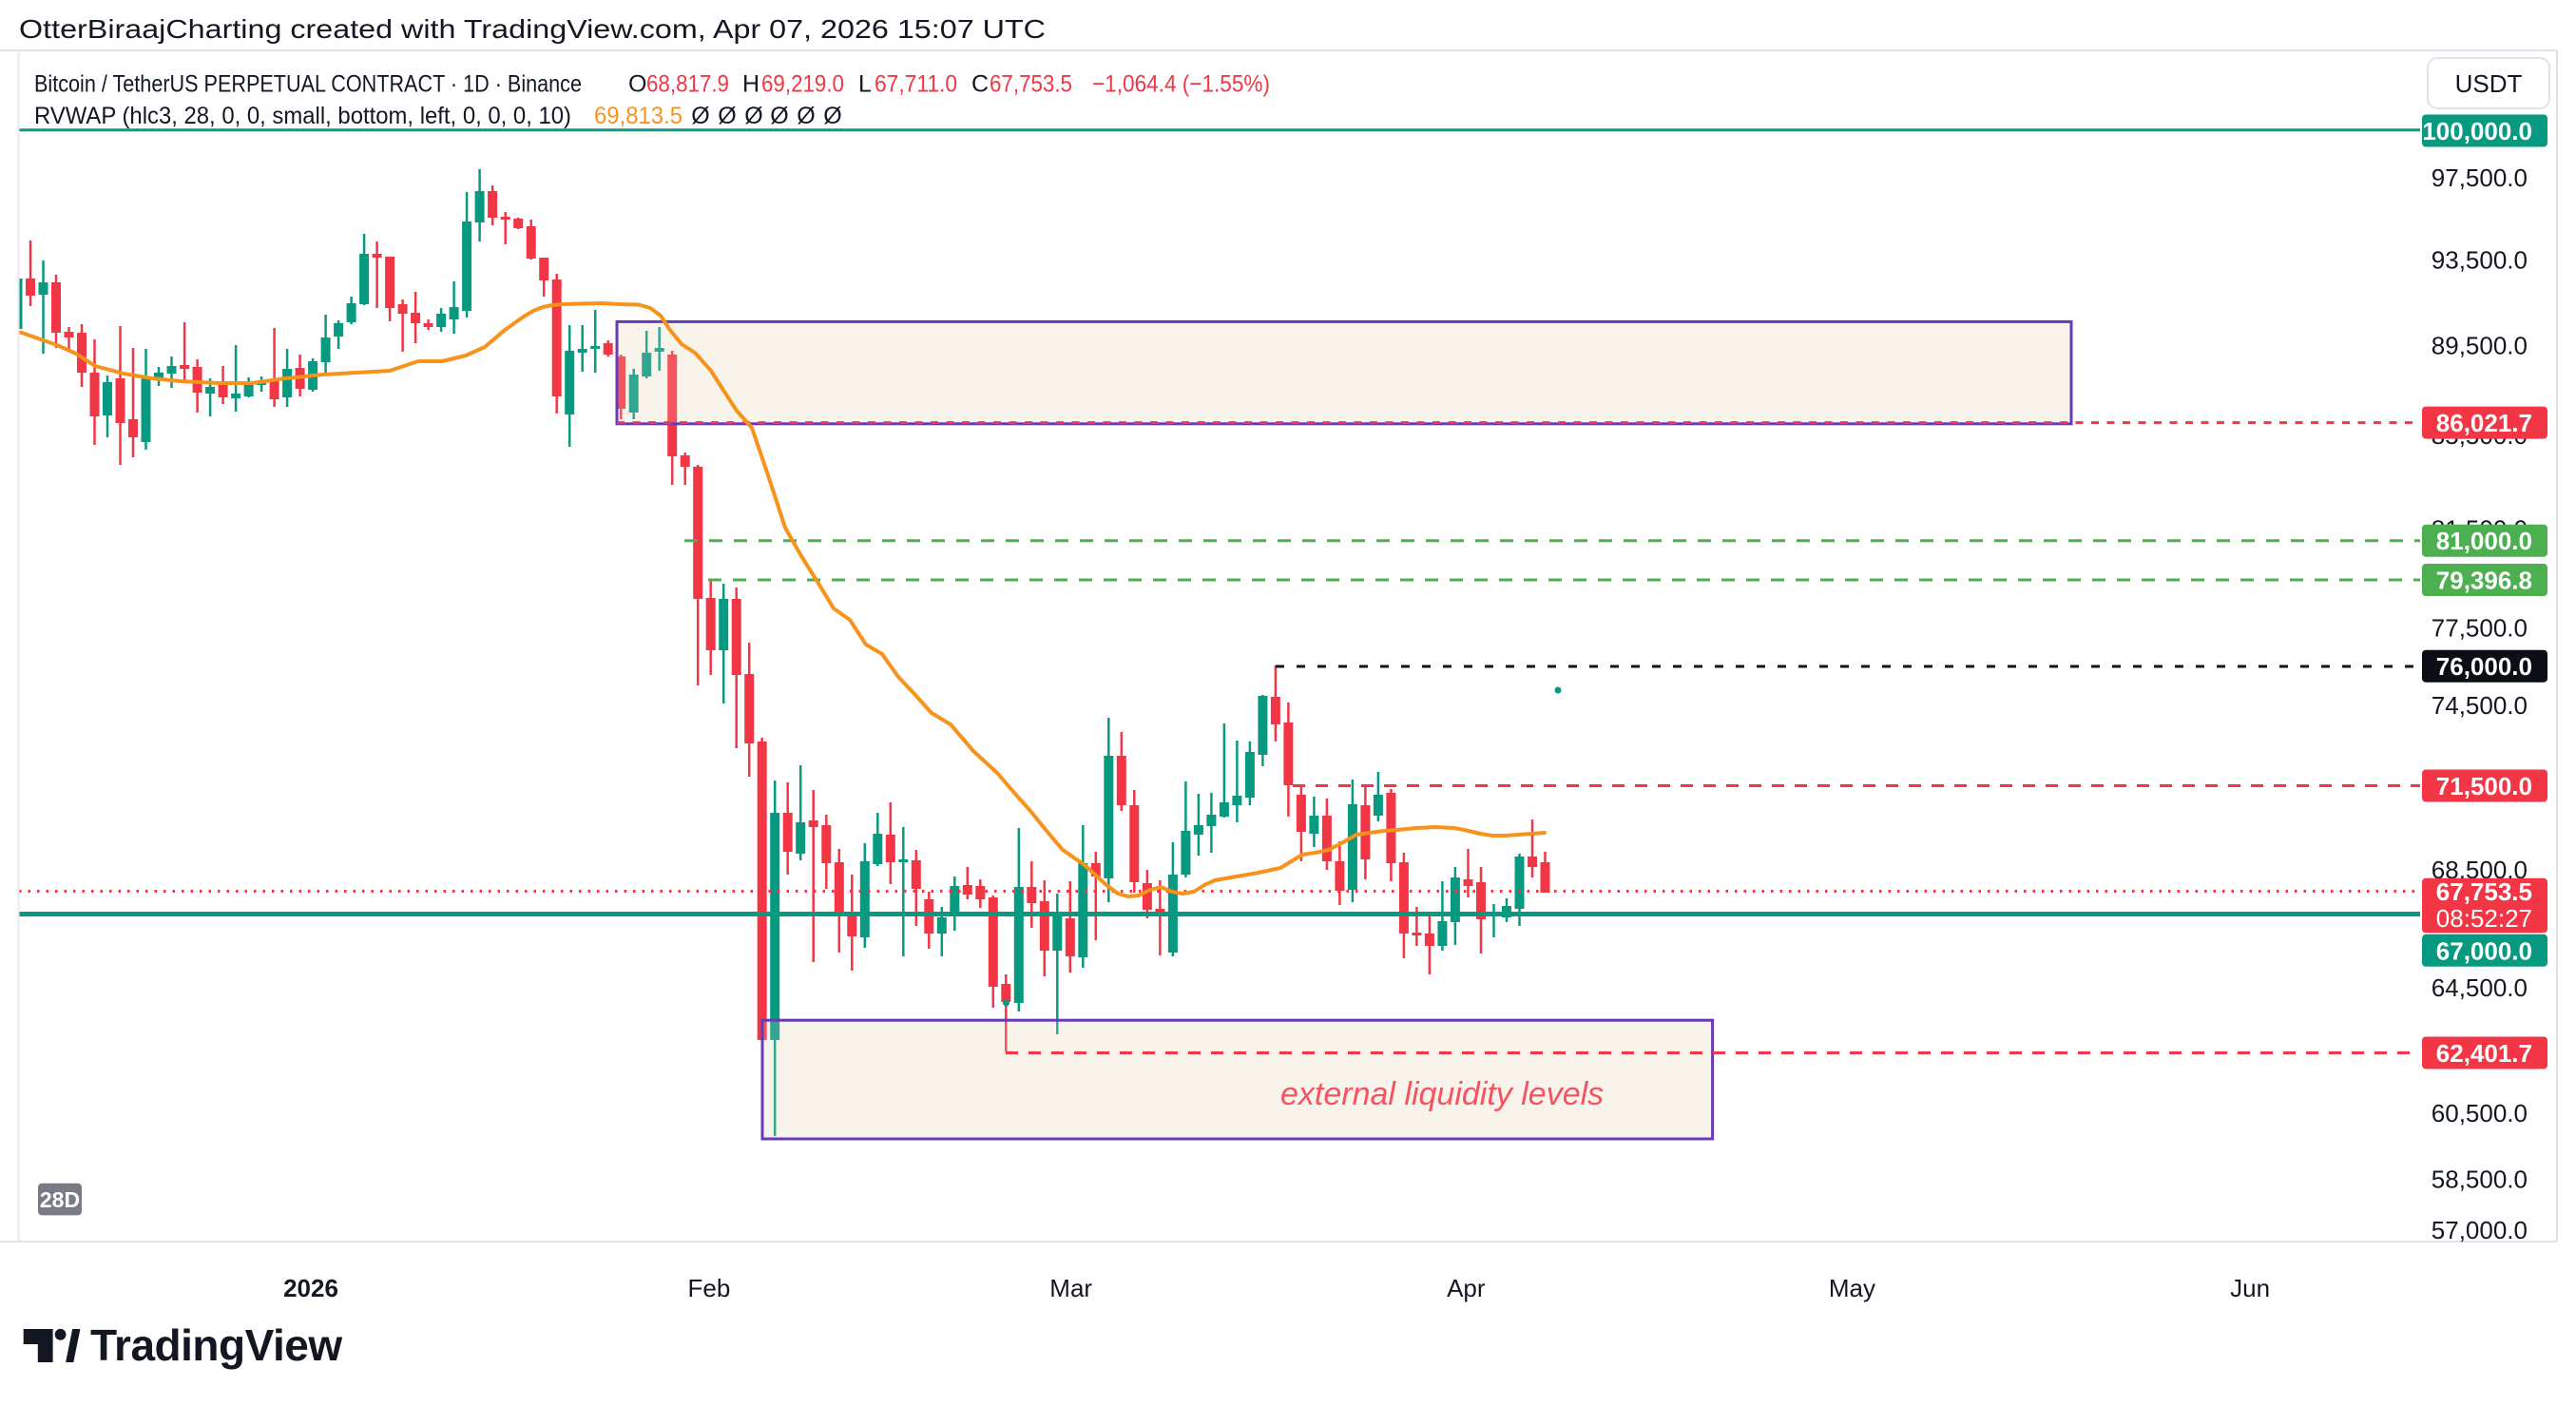  I want to click on svg-text: O, so click(637, 85).